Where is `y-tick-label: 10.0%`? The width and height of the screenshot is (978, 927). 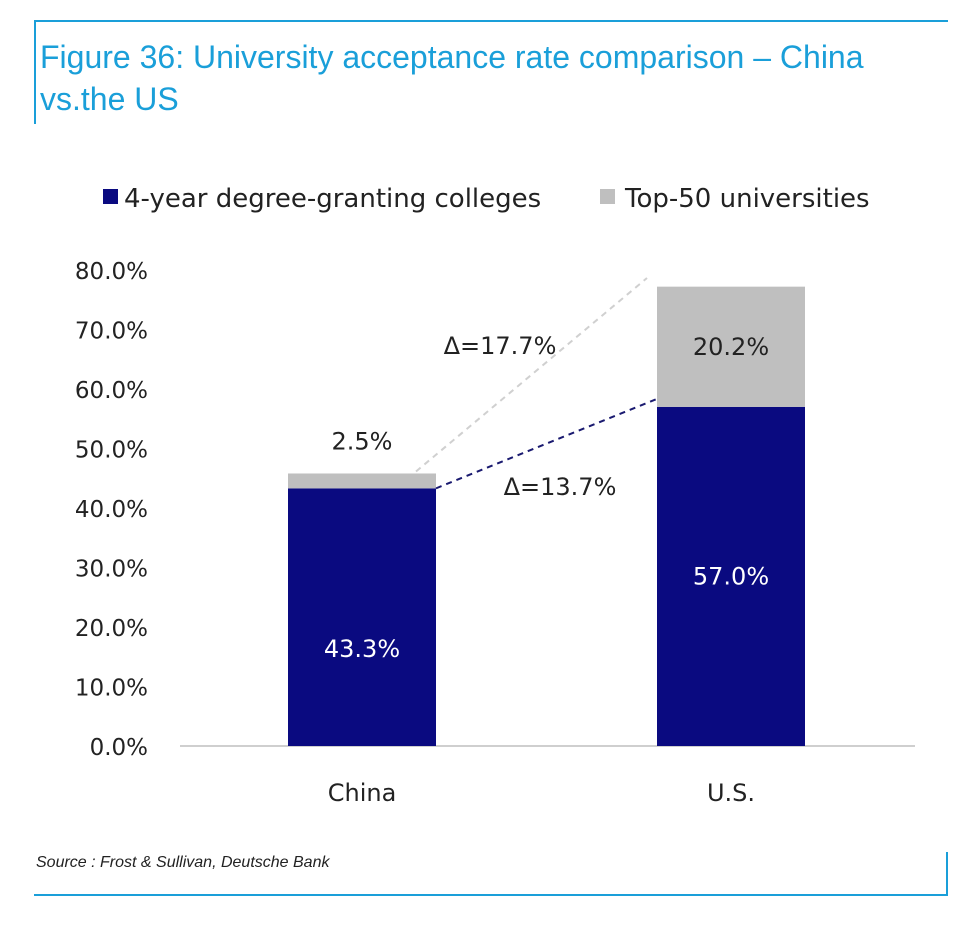 y-tick-label: 10.0% is located at coordinates (111, 689).